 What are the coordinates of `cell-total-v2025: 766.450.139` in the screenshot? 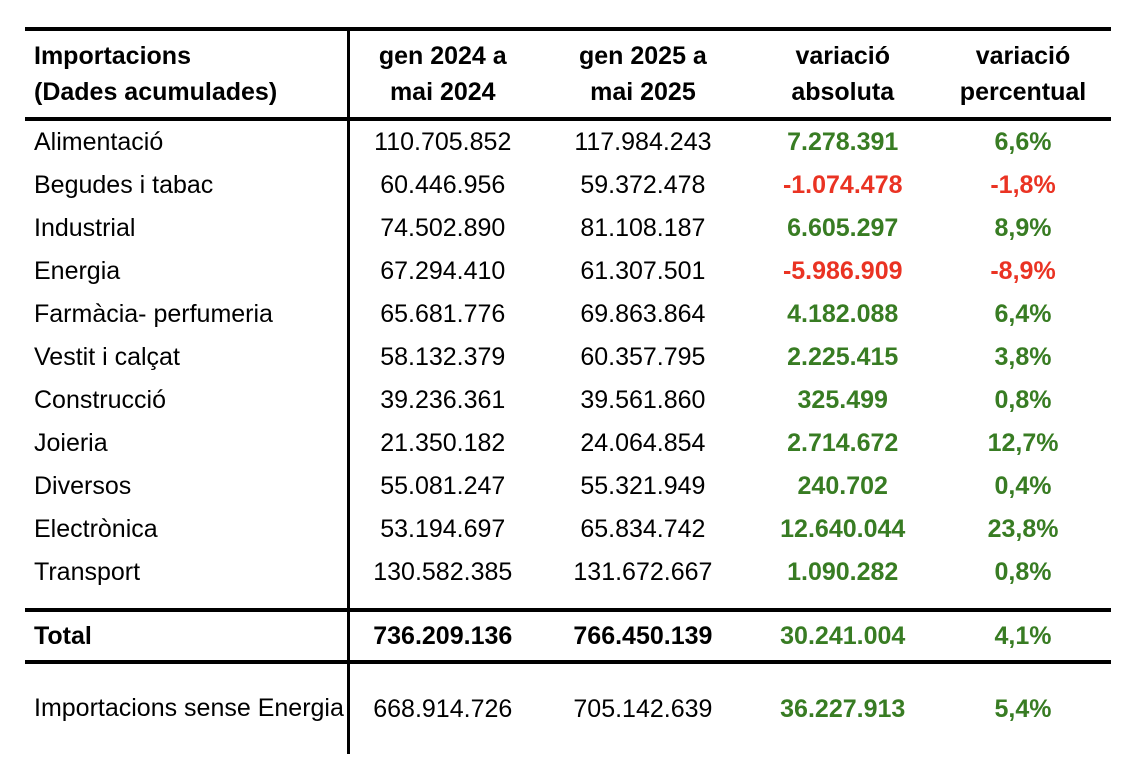 It's located at (643, 637).